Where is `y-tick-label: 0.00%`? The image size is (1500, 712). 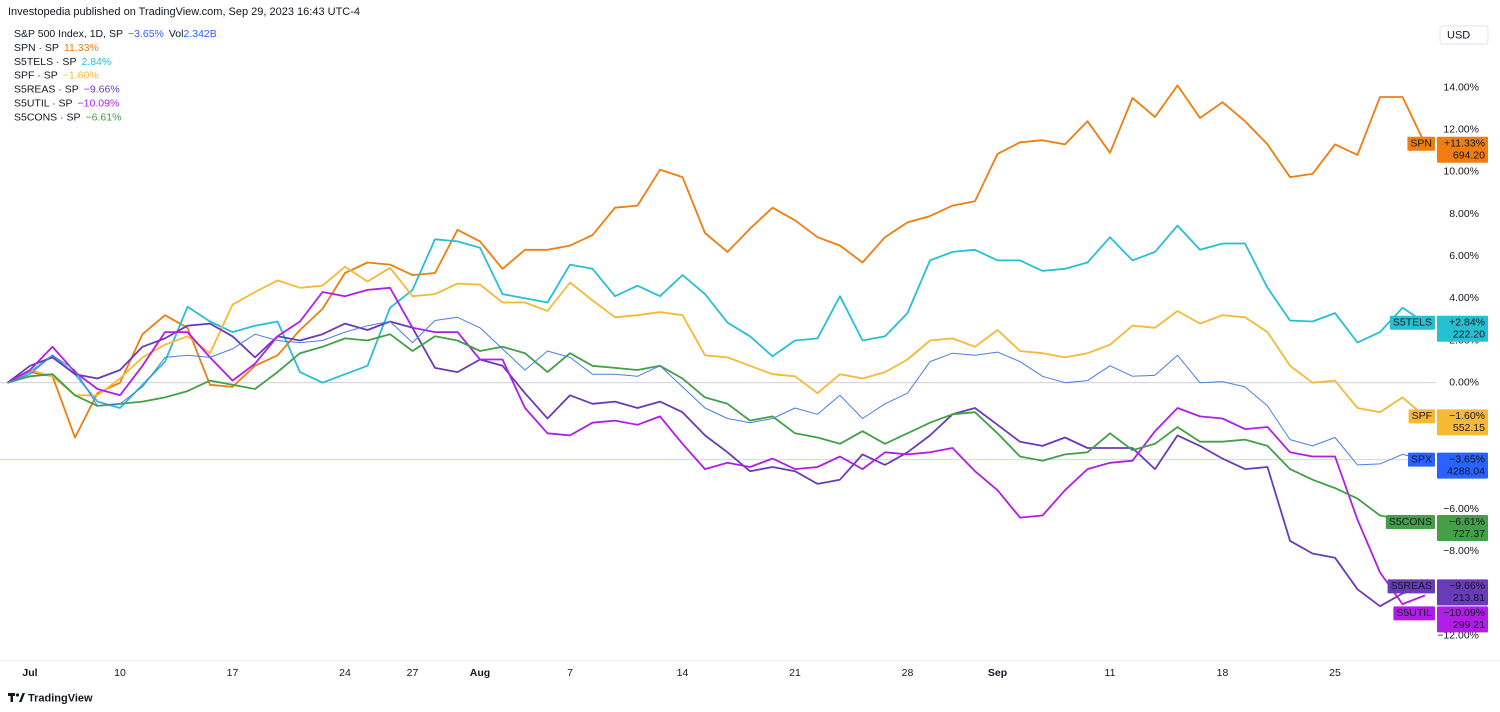 y-tick-label: 0.00% is located at coordinates (1464, 382).